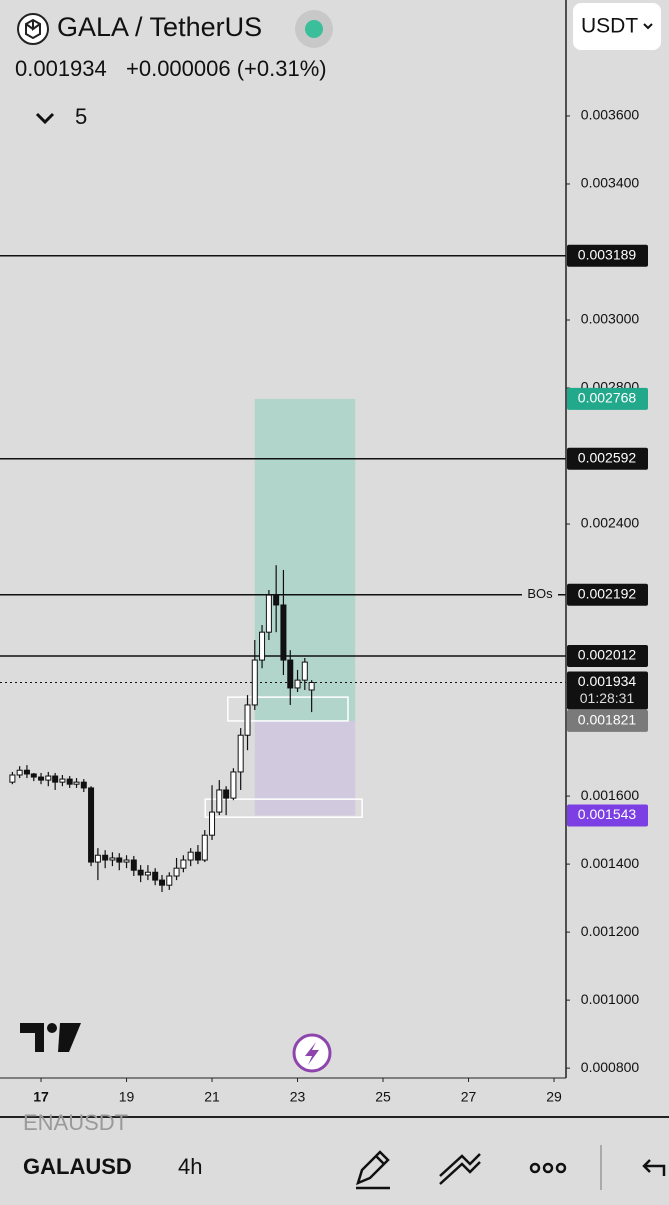  Describe the element at coordinates (648, 26) in the screenshot. I see `currency-chevron` at that location.